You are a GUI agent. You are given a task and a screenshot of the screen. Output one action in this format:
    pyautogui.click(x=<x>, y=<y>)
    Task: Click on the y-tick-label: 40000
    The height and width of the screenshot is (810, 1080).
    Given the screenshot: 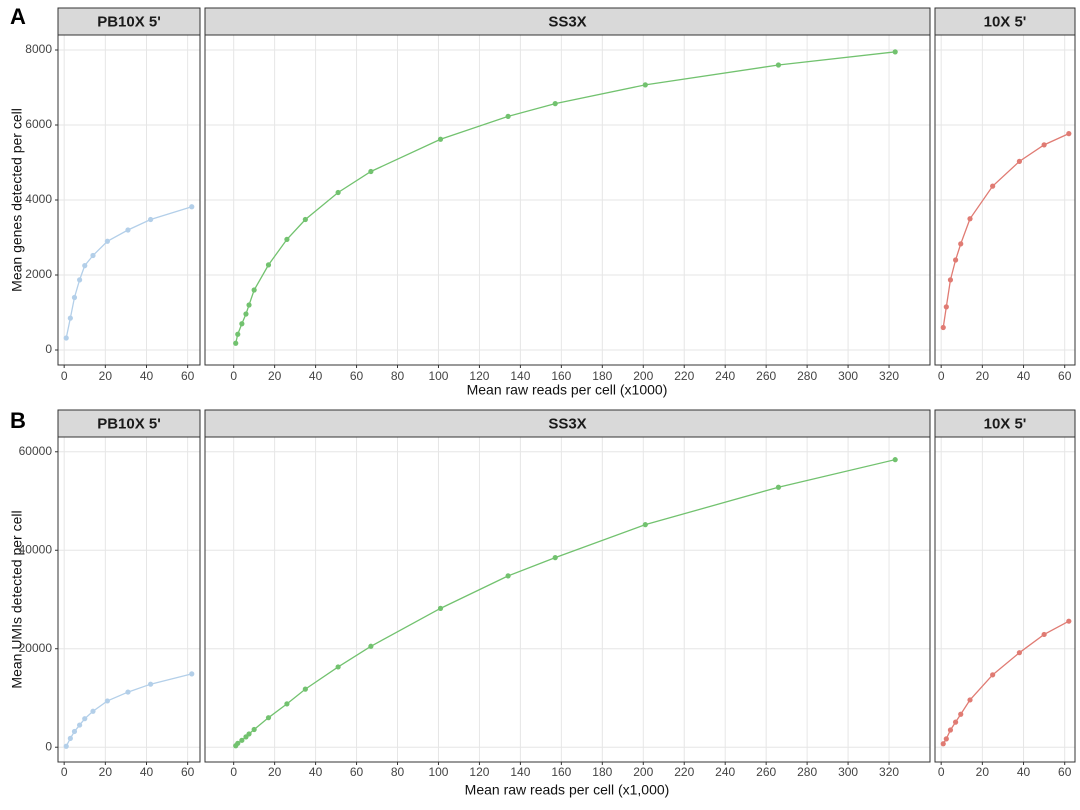 What is the action you would take?
    pyautogui.click(x=36, y=549)
    